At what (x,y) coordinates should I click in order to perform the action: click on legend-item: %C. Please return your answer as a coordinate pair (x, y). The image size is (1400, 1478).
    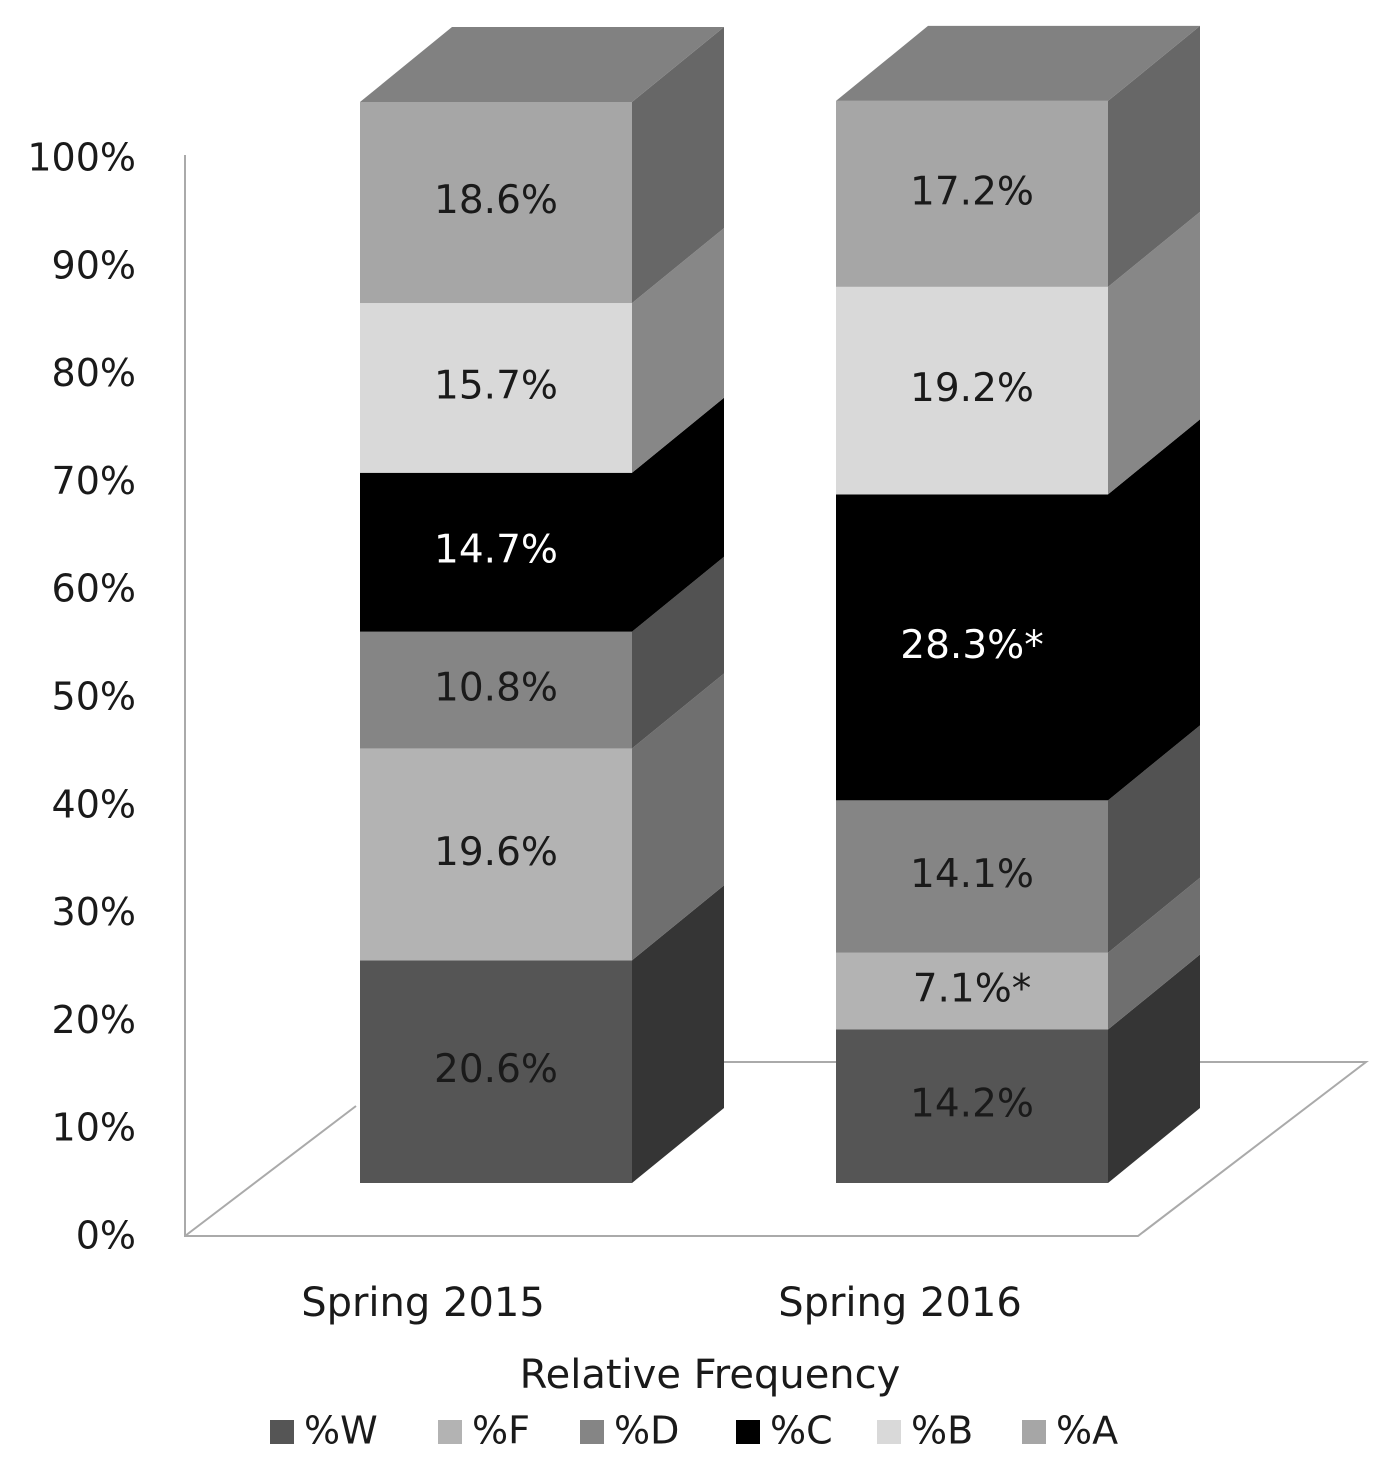
    Looking at the image, I should click on (784, 1431).